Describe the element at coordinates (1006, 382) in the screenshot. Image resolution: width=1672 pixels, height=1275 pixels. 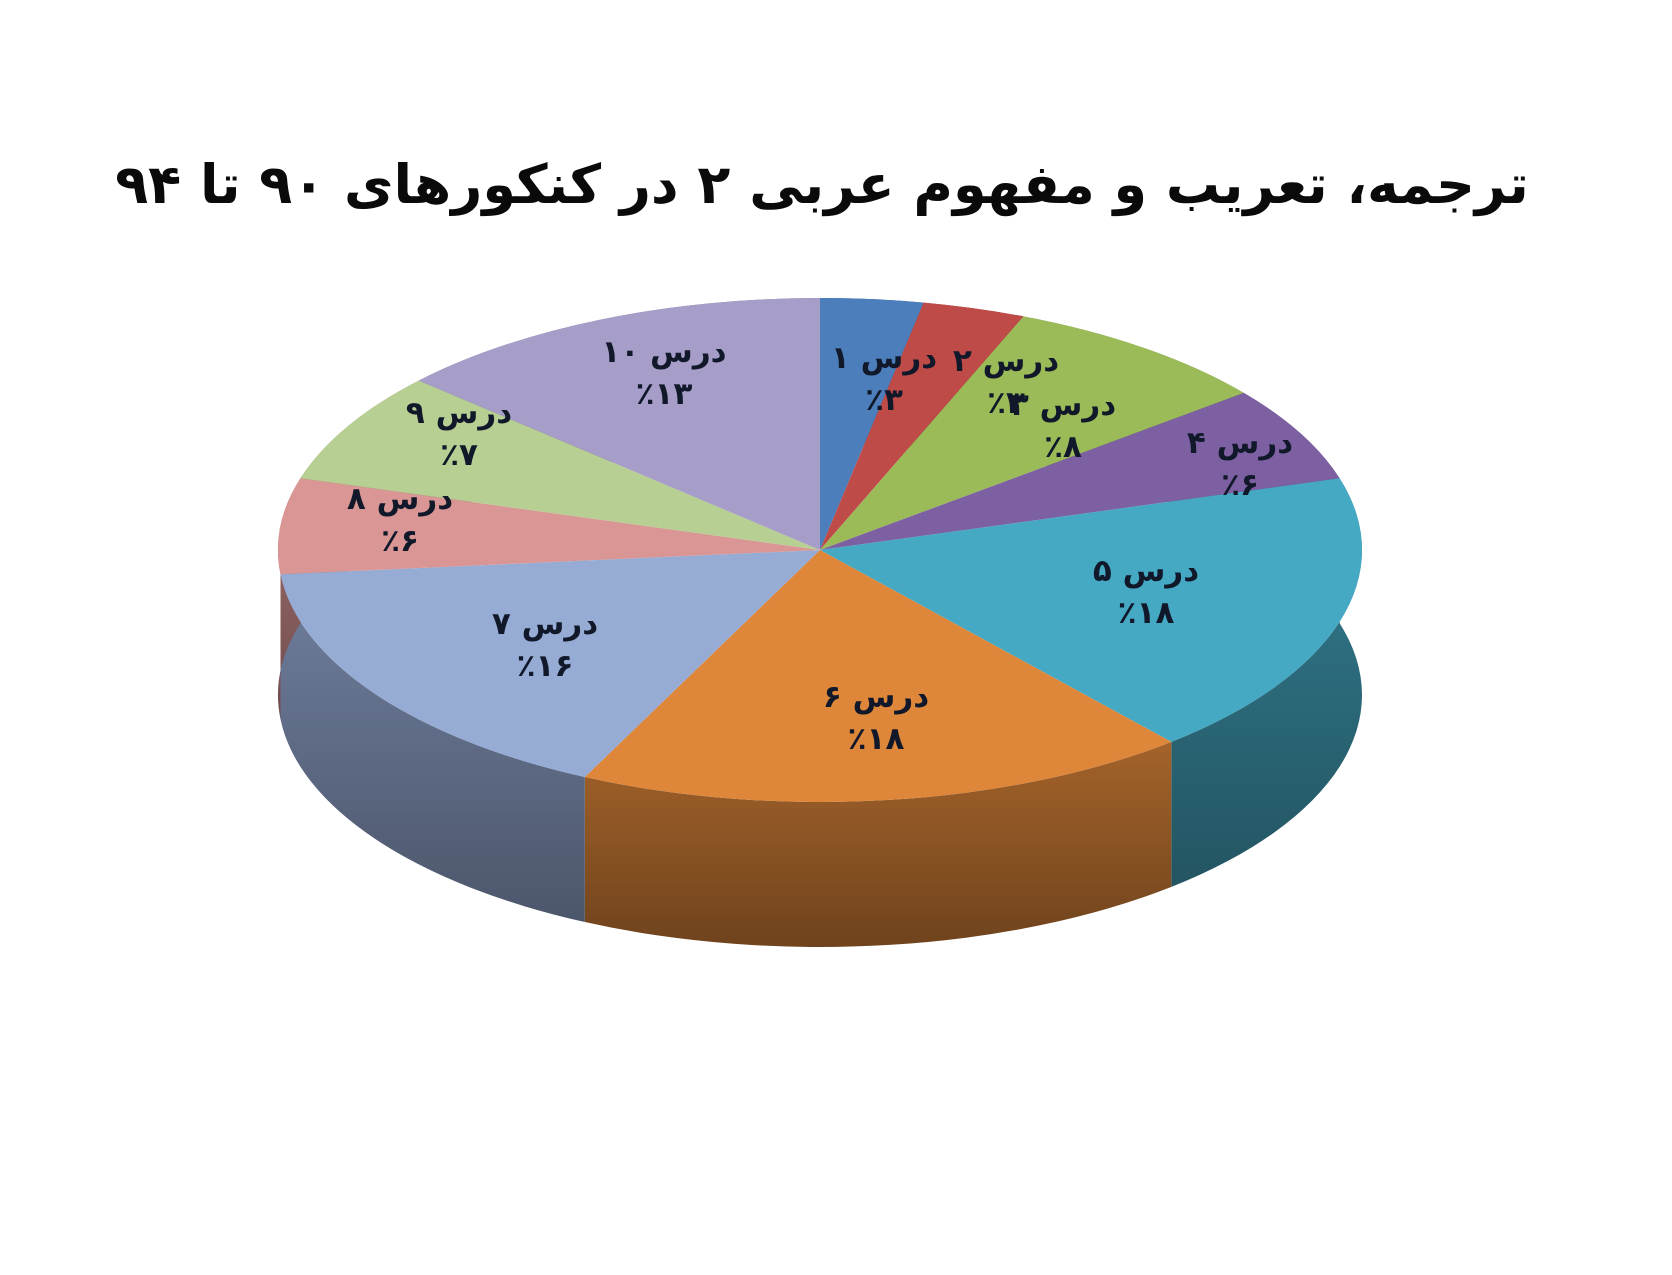
I see `slice-label-2: درس ۲ ٪۳` at that location.